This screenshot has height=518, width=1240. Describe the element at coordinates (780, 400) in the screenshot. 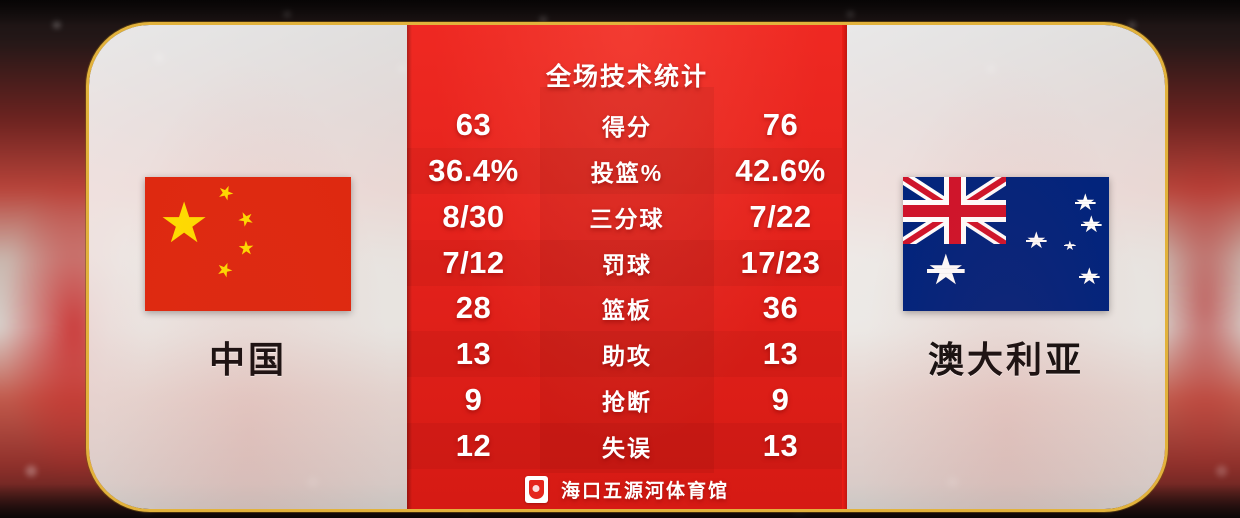

I see `away-value: 9` at that location.